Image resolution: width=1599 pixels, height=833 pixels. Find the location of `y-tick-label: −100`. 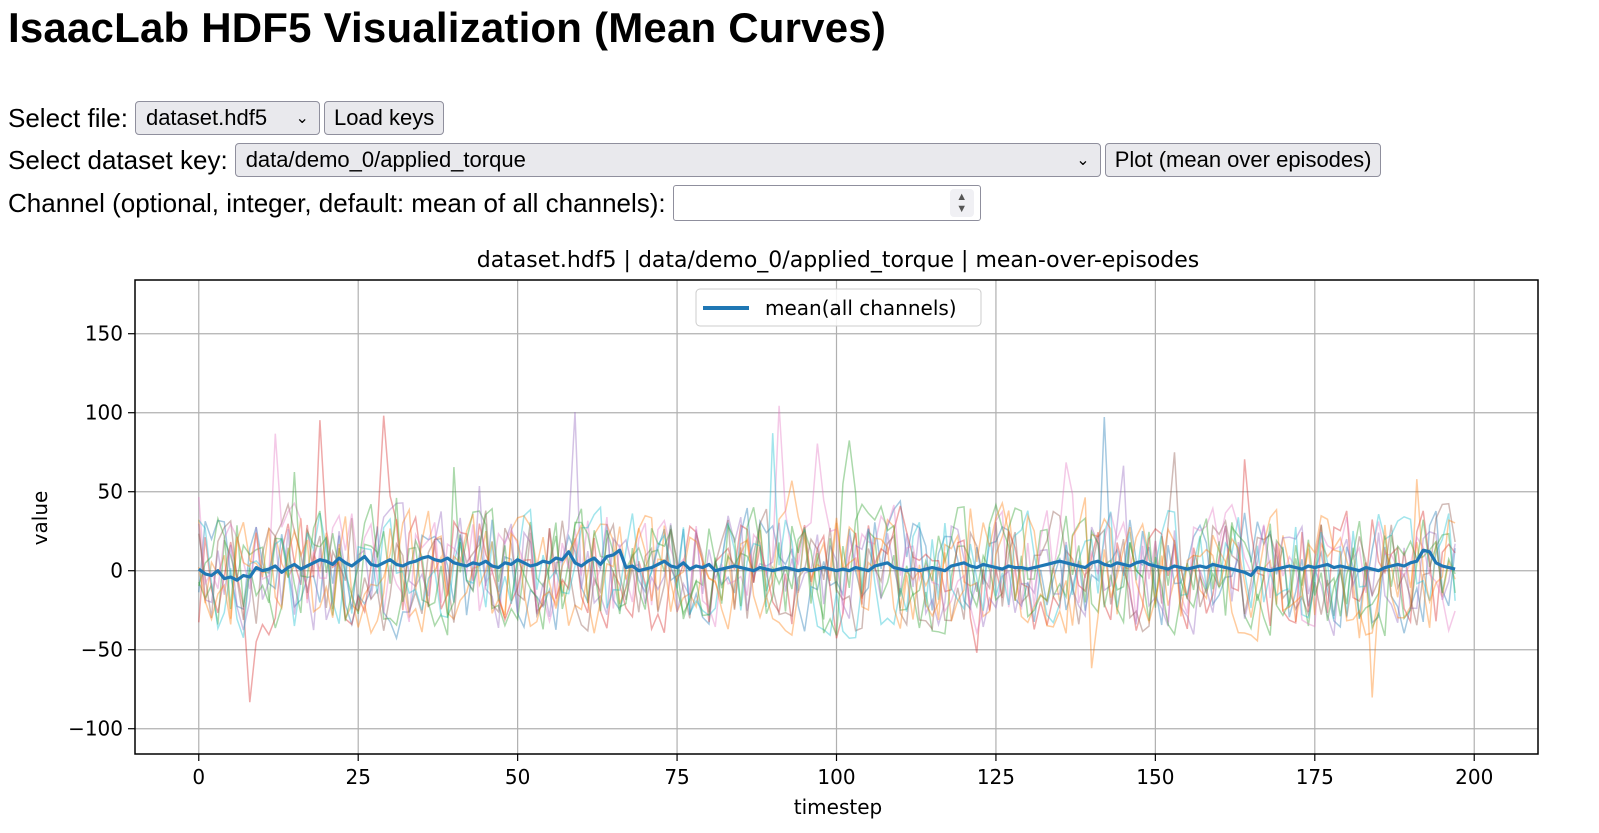

y-tick-label: −100 is located at coordinates (95, 729).